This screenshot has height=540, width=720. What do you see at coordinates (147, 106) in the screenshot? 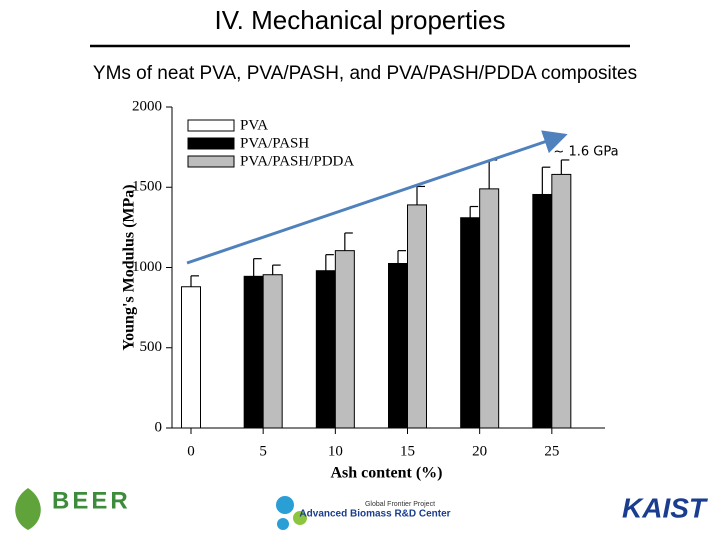
I see `y-tick-label: 2000` at bounding box center [147, 106].